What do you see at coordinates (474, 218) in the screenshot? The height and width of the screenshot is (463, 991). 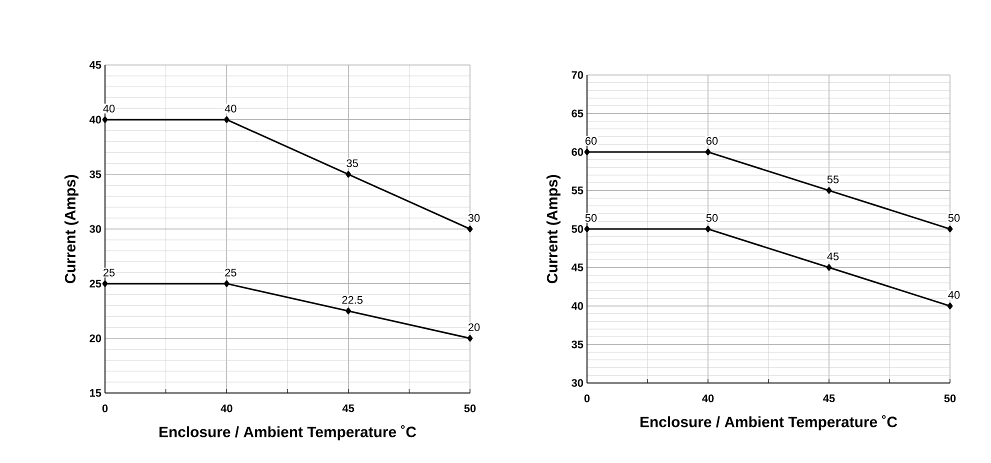 I see `data-label: 30` at bounding box center [474, 218].